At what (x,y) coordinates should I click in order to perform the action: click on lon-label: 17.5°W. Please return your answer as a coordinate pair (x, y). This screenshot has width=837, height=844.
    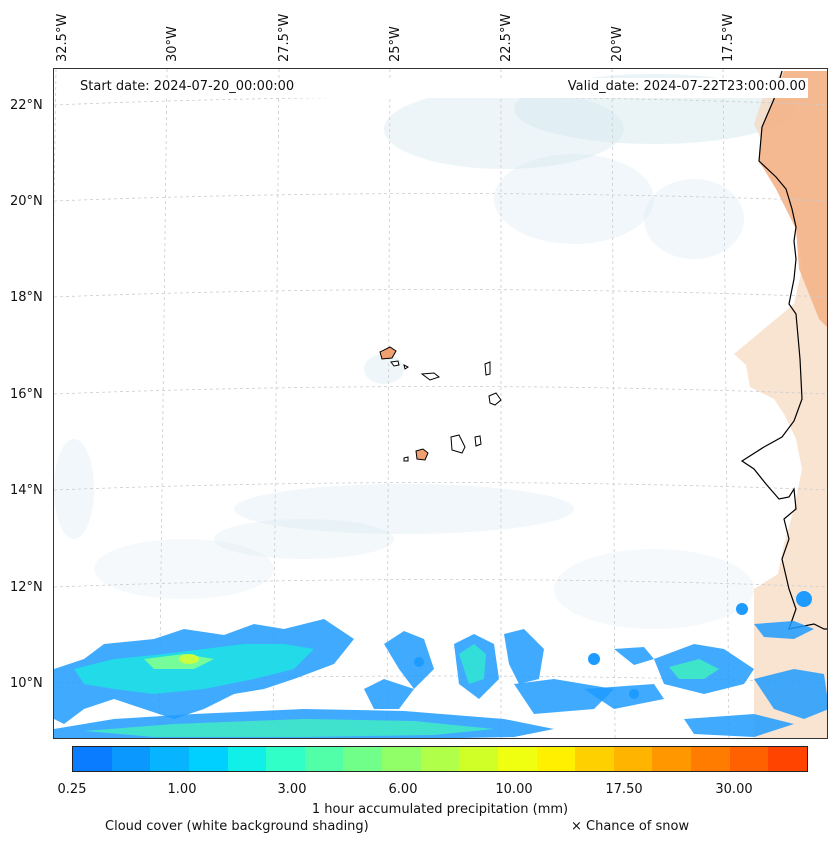
    Looking at the image, I should click on (728, 37).